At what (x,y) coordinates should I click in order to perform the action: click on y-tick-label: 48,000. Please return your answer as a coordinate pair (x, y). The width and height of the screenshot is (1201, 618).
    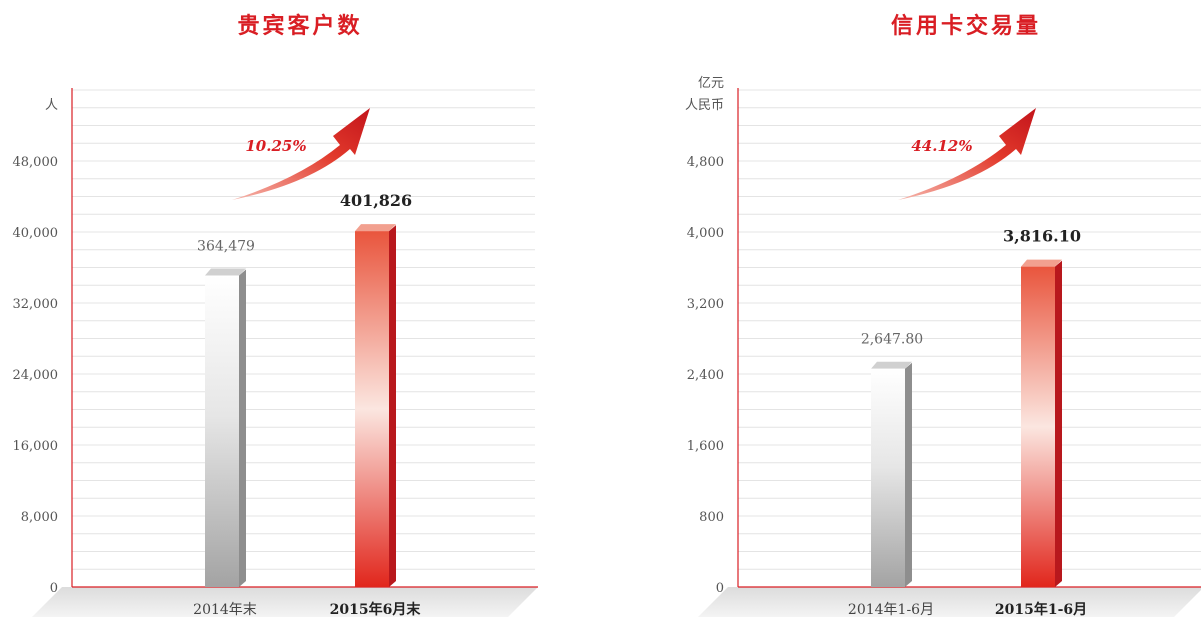
    Looking at the image, I should click on (36, 162).